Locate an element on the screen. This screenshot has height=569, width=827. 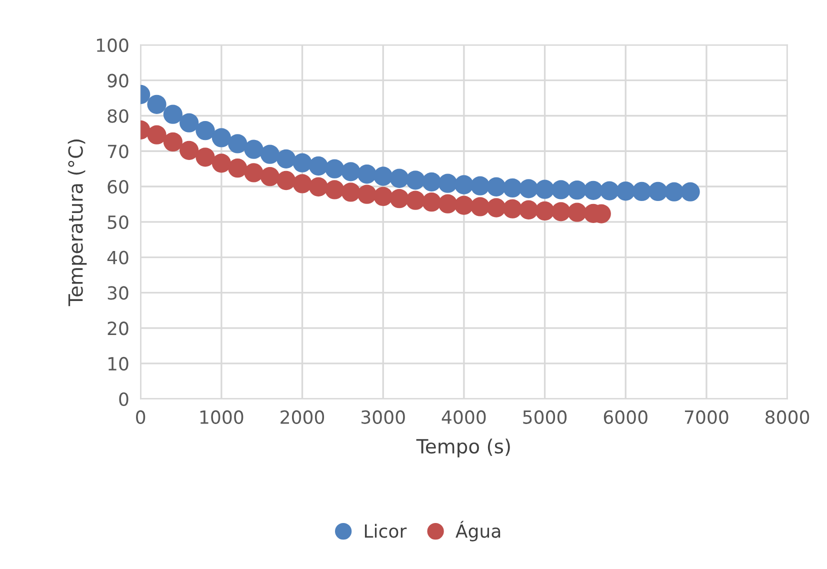
y-tick-label: 60 is located at coordinates (118, 187).